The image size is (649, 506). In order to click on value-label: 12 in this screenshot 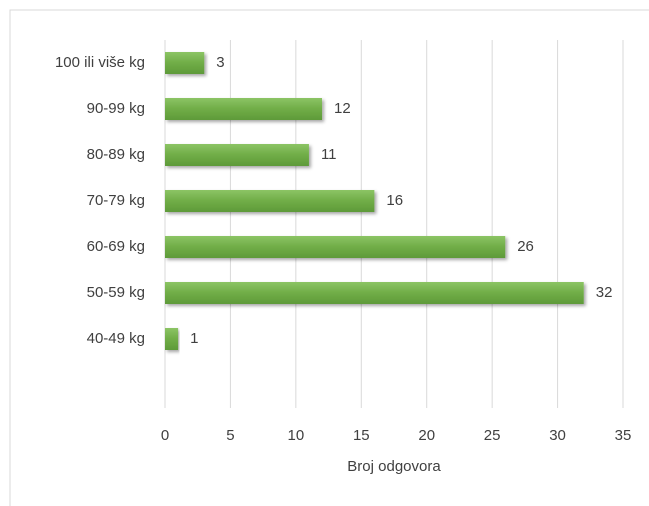, I will do `click(342, 108)`.